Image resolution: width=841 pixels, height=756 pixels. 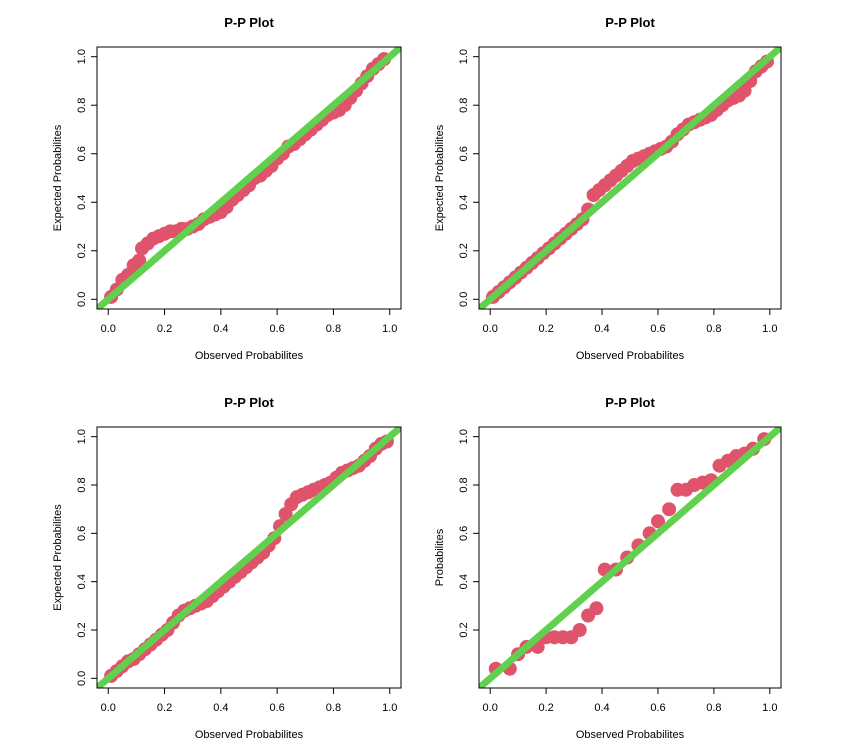 I want to click on y-axis-label: Probabilites, so click(x=440, y=557).